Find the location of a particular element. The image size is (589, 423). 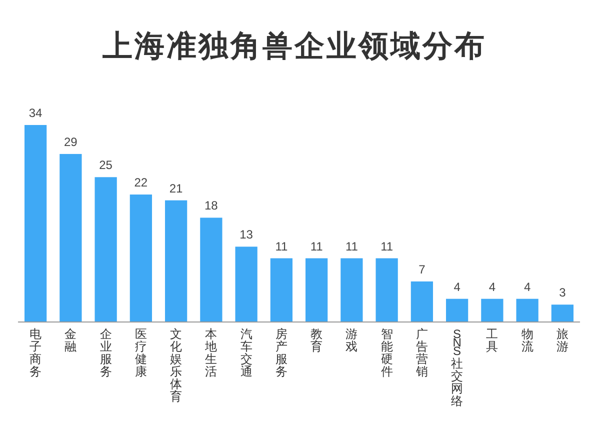

data-label: 3 is located at coordinates (562, 293).